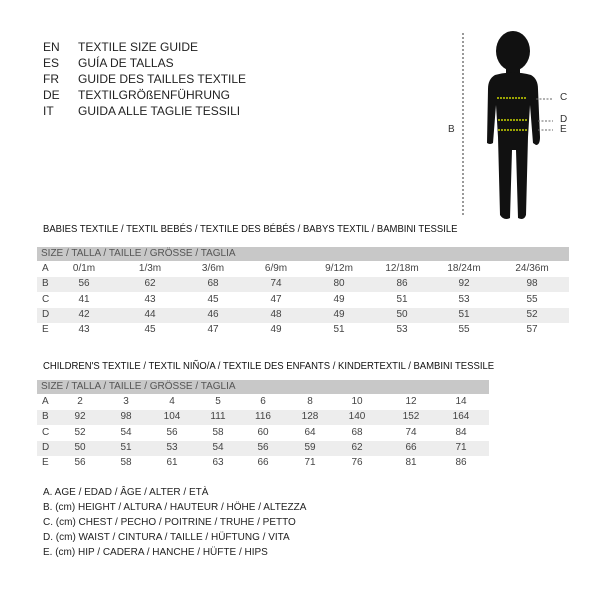 This screenshot has width=600, height=600. What do you see at coordinates (357, 417) in the screenshot?
I see `table-cell: 140` at bounding box center [357, 417].